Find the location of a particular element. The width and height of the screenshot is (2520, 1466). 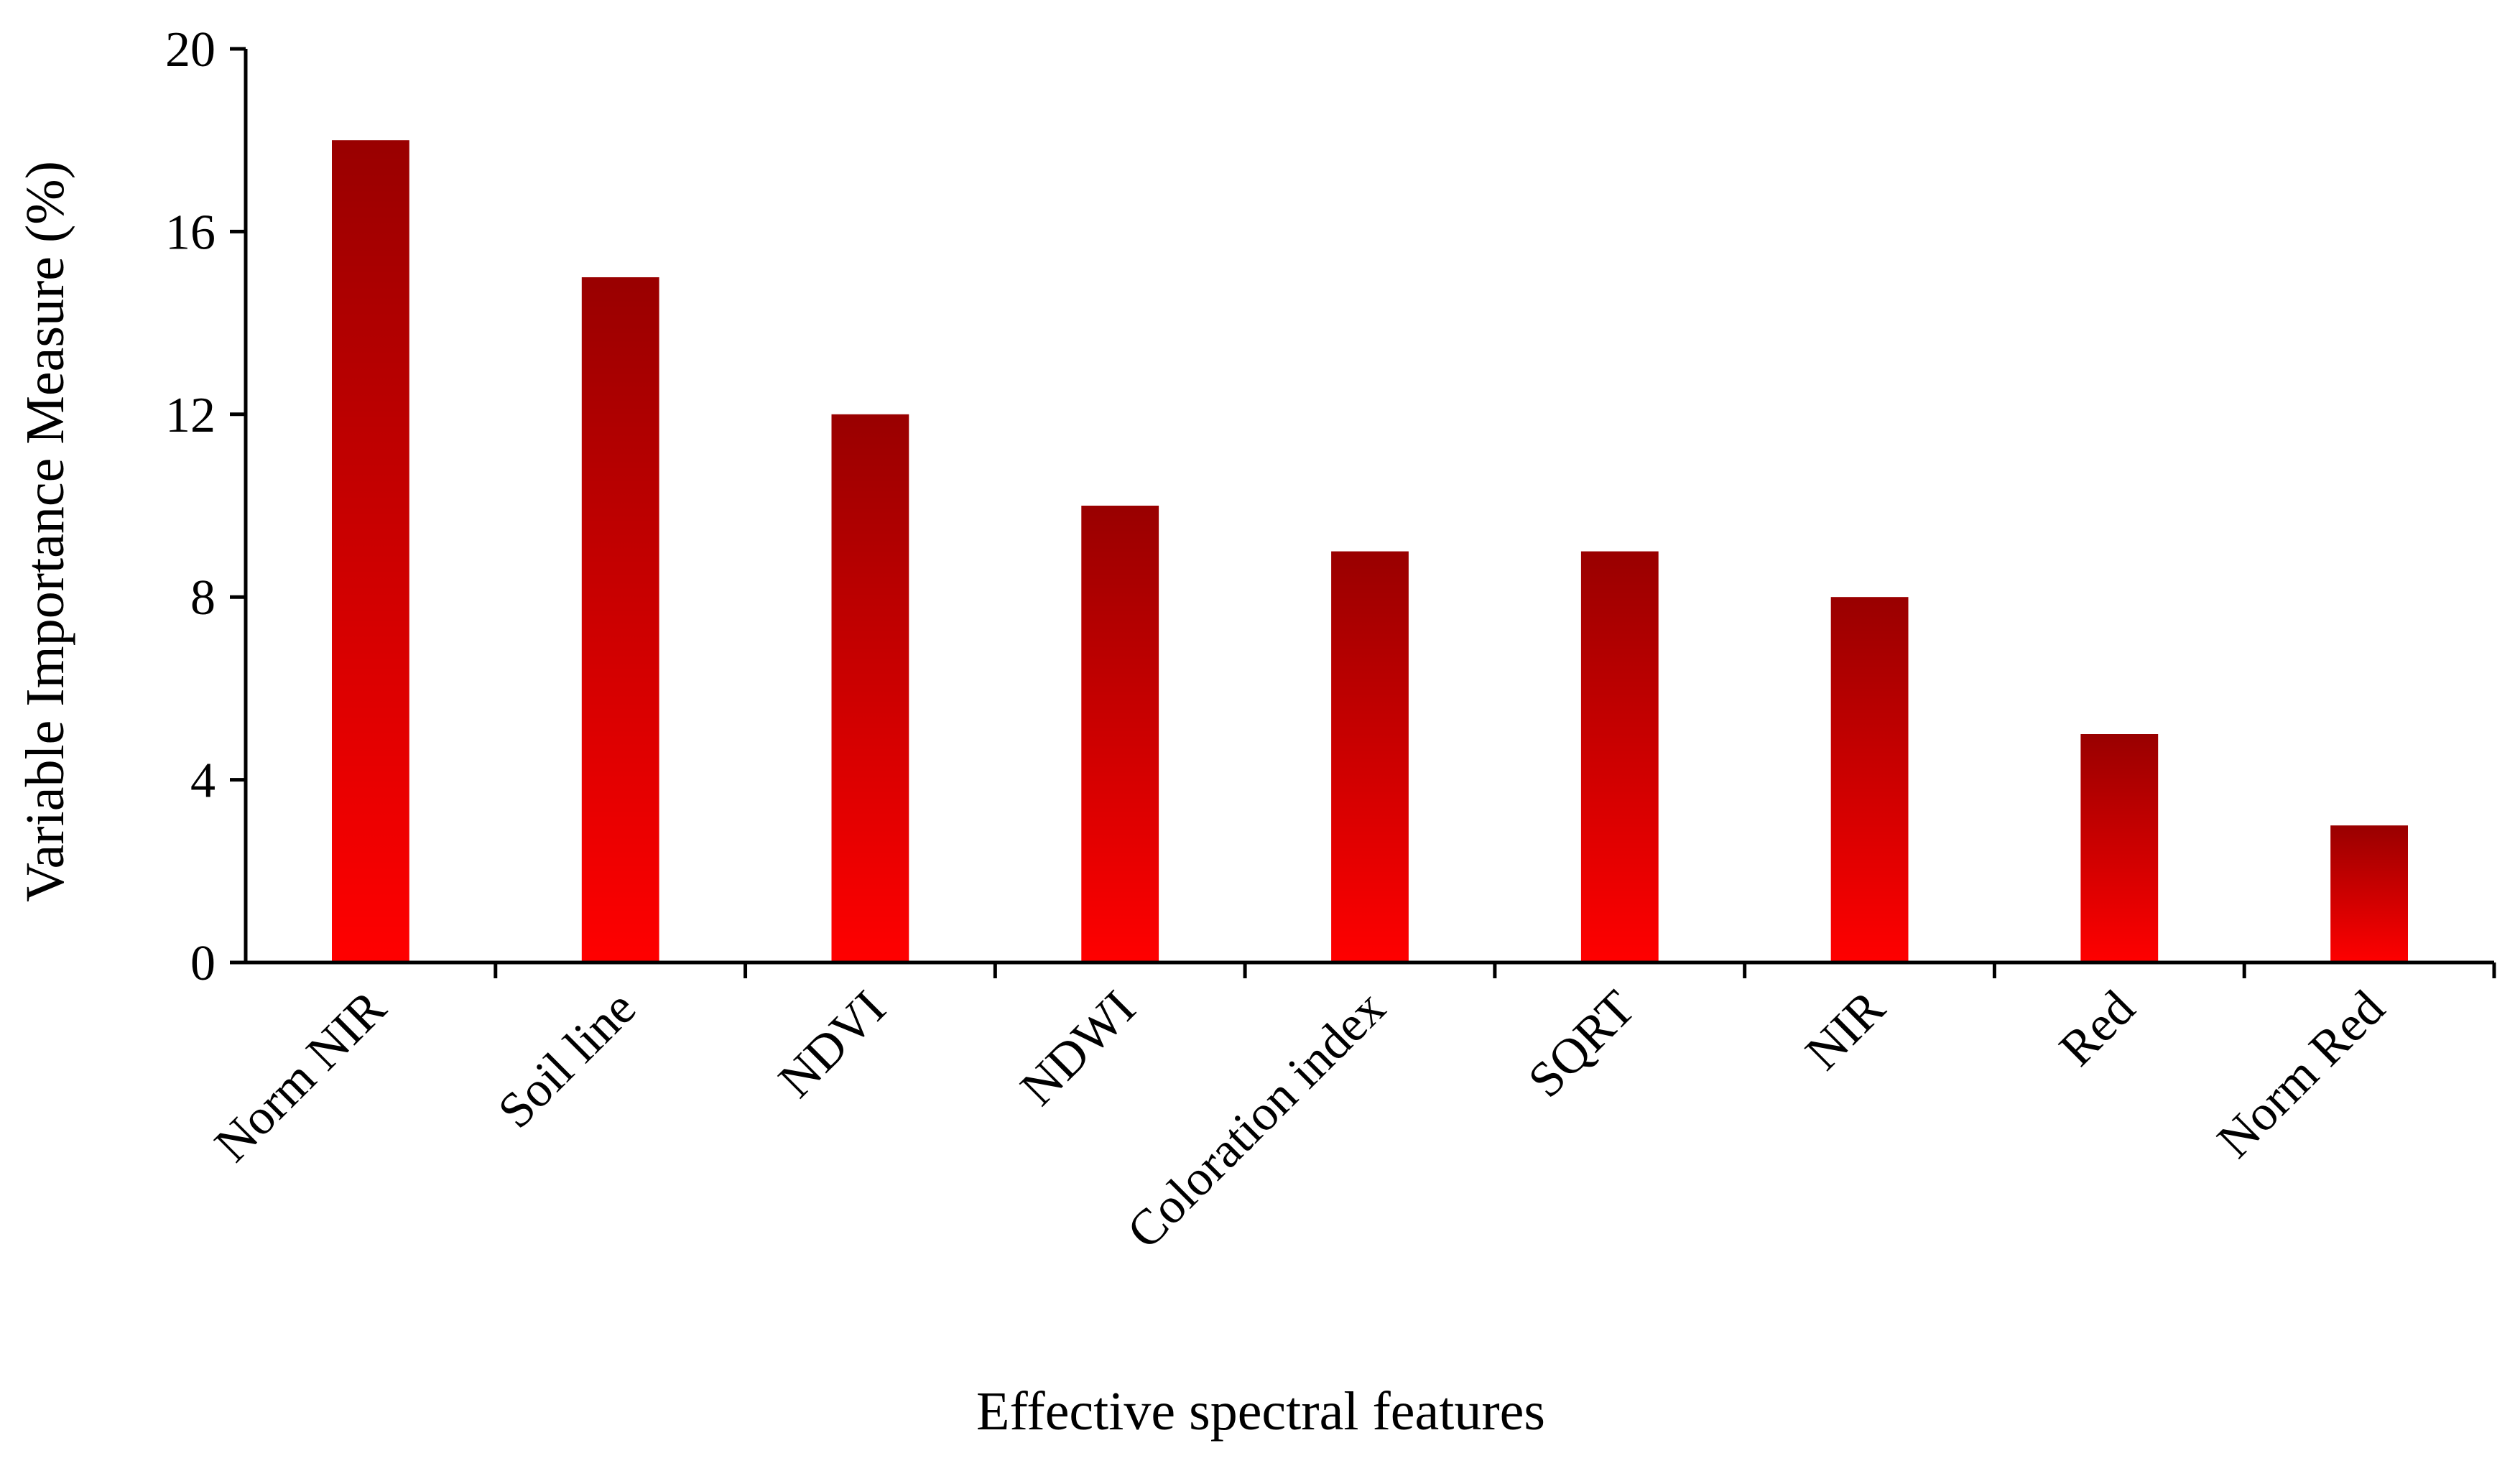

bar-coloration-index is located at coordinates (1370, 756).